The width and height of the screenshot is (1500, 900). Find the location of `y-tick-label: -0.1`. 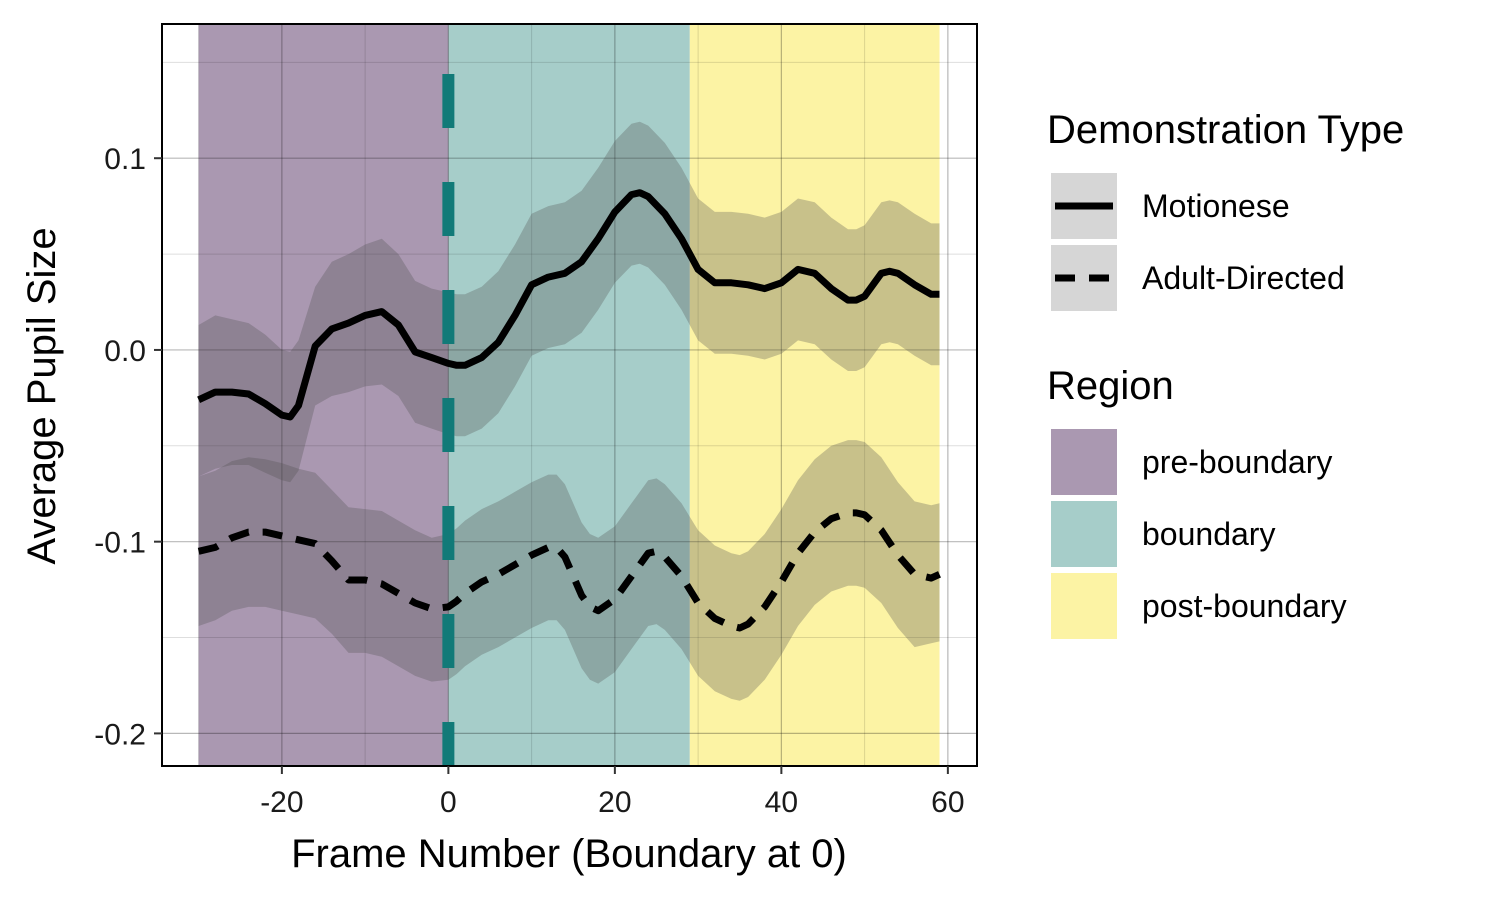

y-tick-label: -0.1 is located at coordinates (120, 543).